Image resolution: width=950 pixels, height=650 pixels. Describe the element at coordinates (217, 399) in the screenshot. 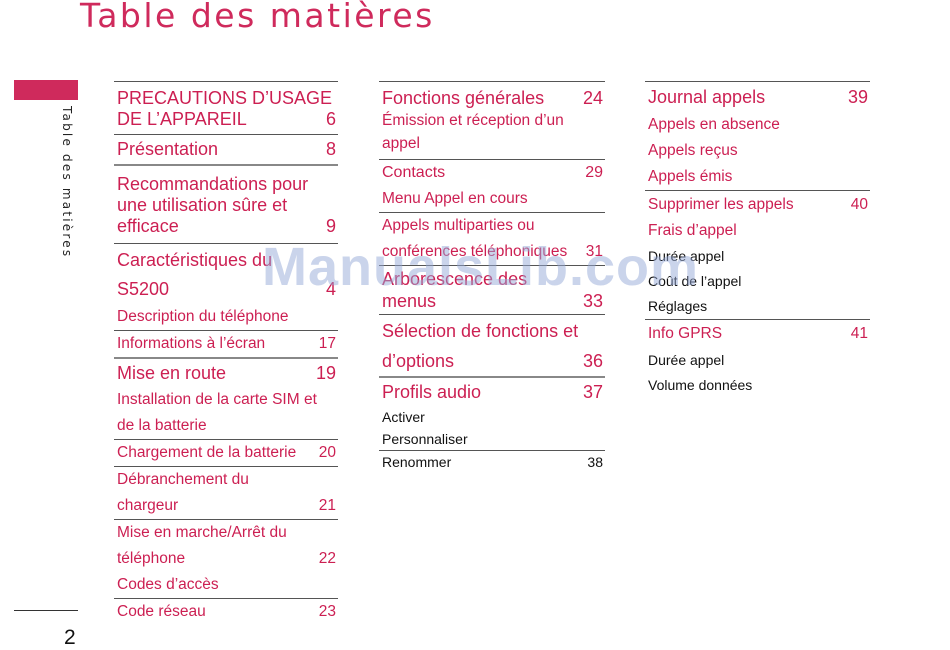

I see `entry-title: Installation de la carte SIM et` at that location.